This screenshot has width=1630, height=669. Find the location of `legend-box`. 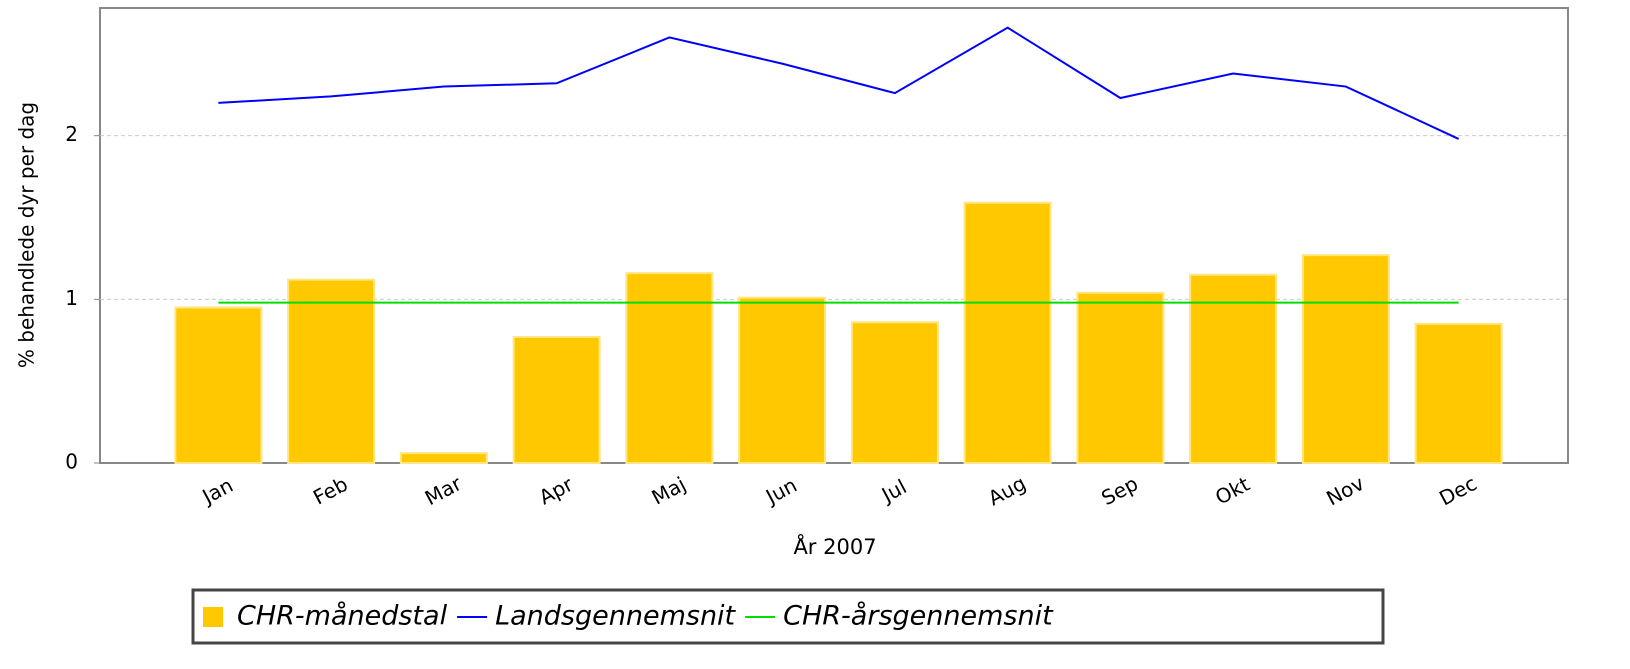

legend-box is located at coordinates (788, 616).